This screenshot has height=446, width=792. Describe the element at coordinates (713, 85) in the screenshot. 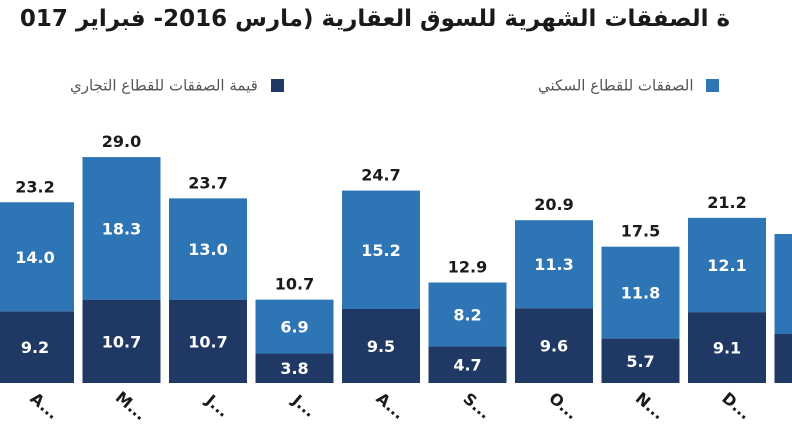

I see `legend-swatch-residential` at that location.